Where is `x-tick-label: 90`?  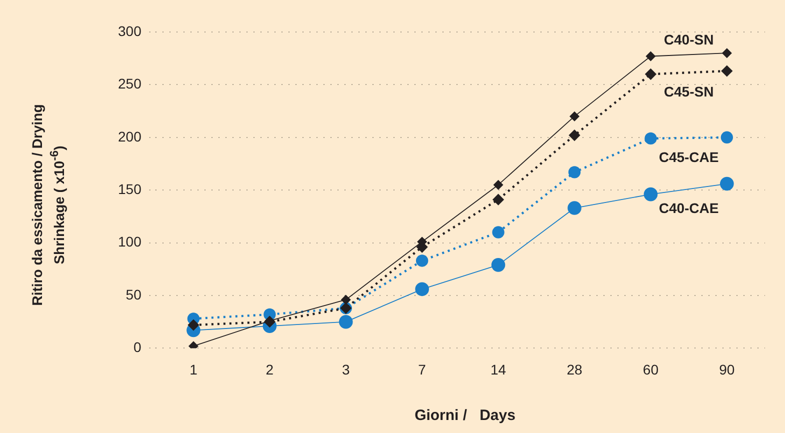 x-tick-label: 90 is located at coordinates (727, 369).